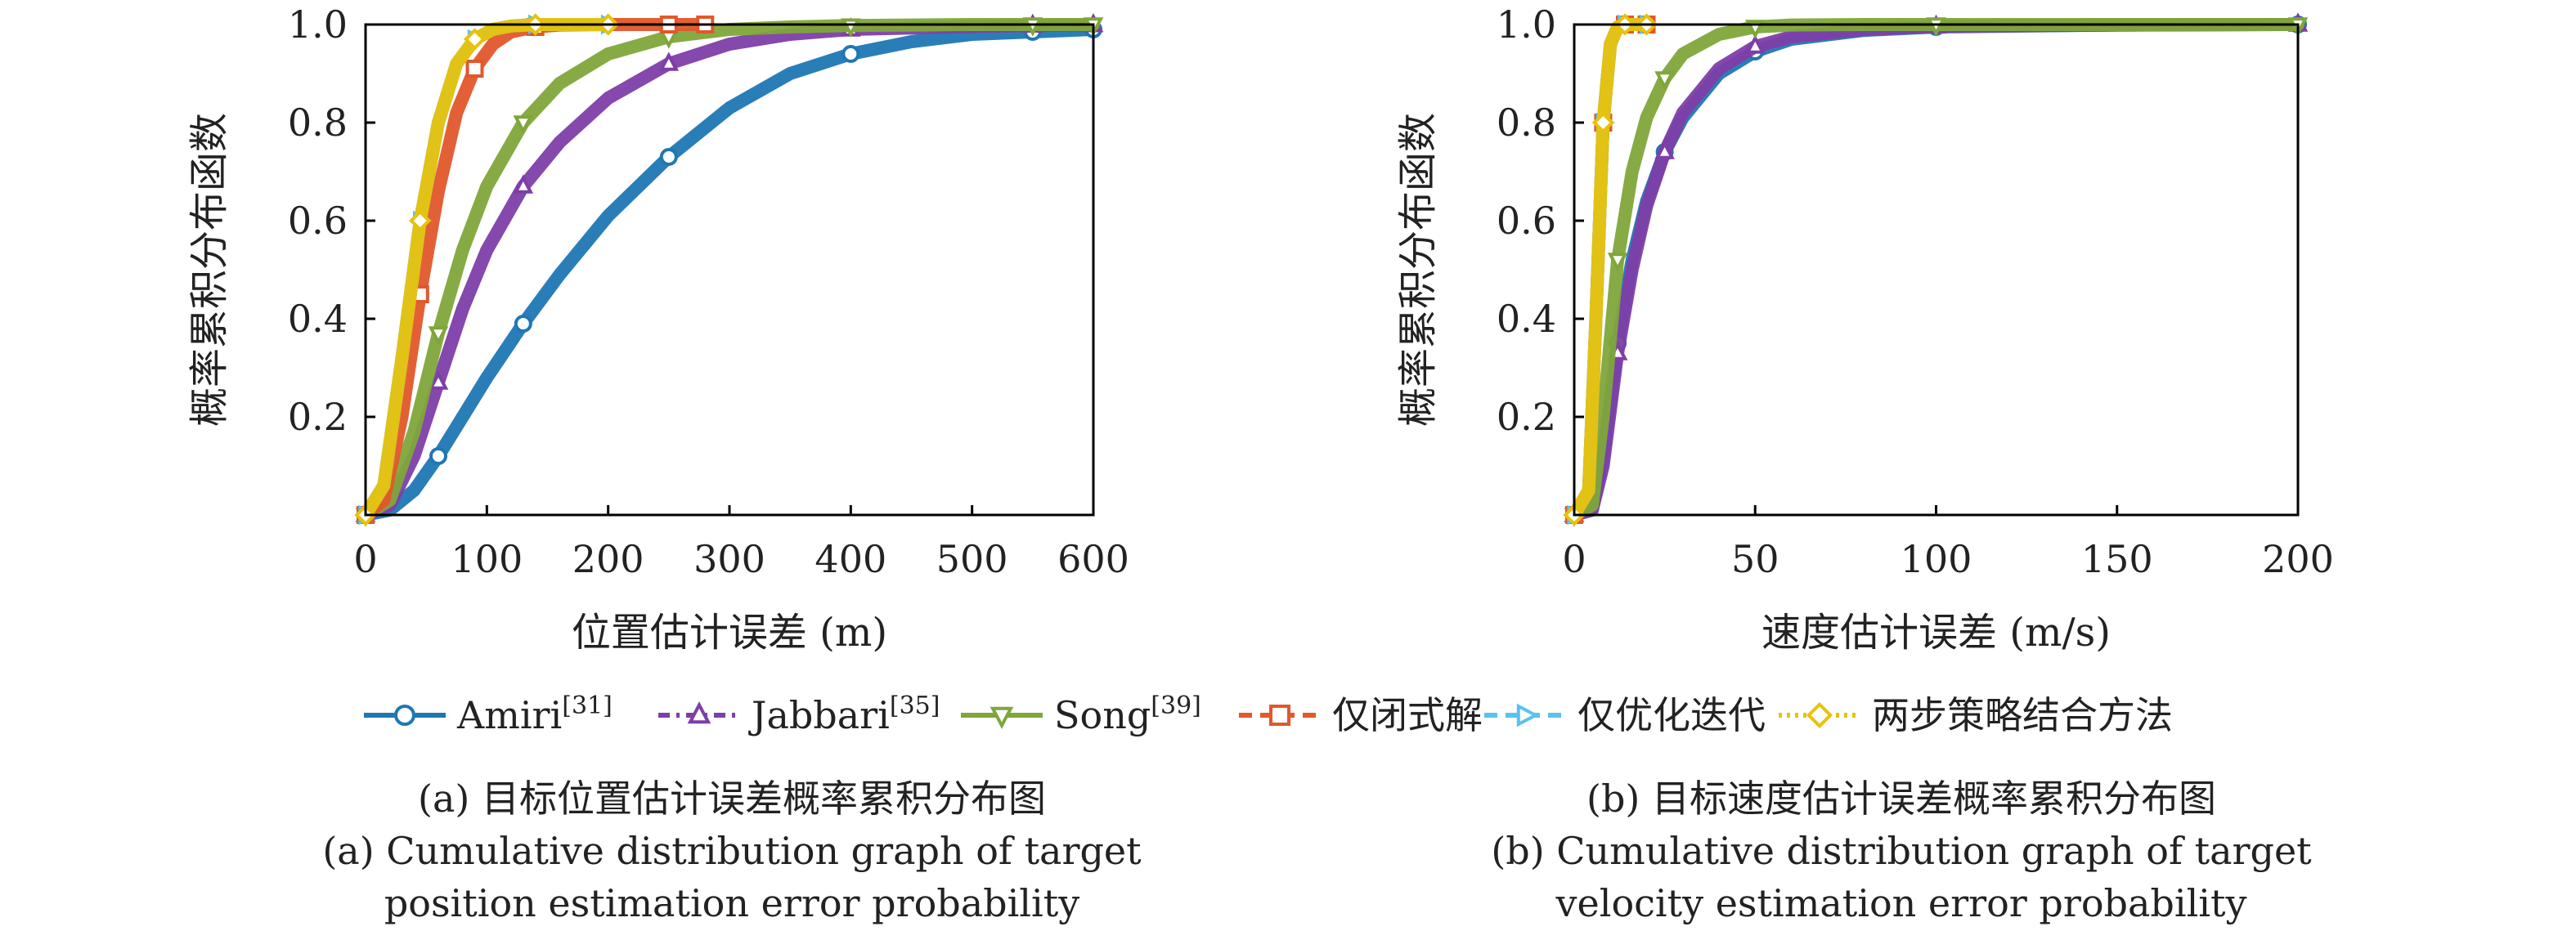 The image size is (2576, 940). Describe the element at coordinates (1527, 24) in the screenshot. I see `chart-b-y-tick-label-4: 1.0` at that location.